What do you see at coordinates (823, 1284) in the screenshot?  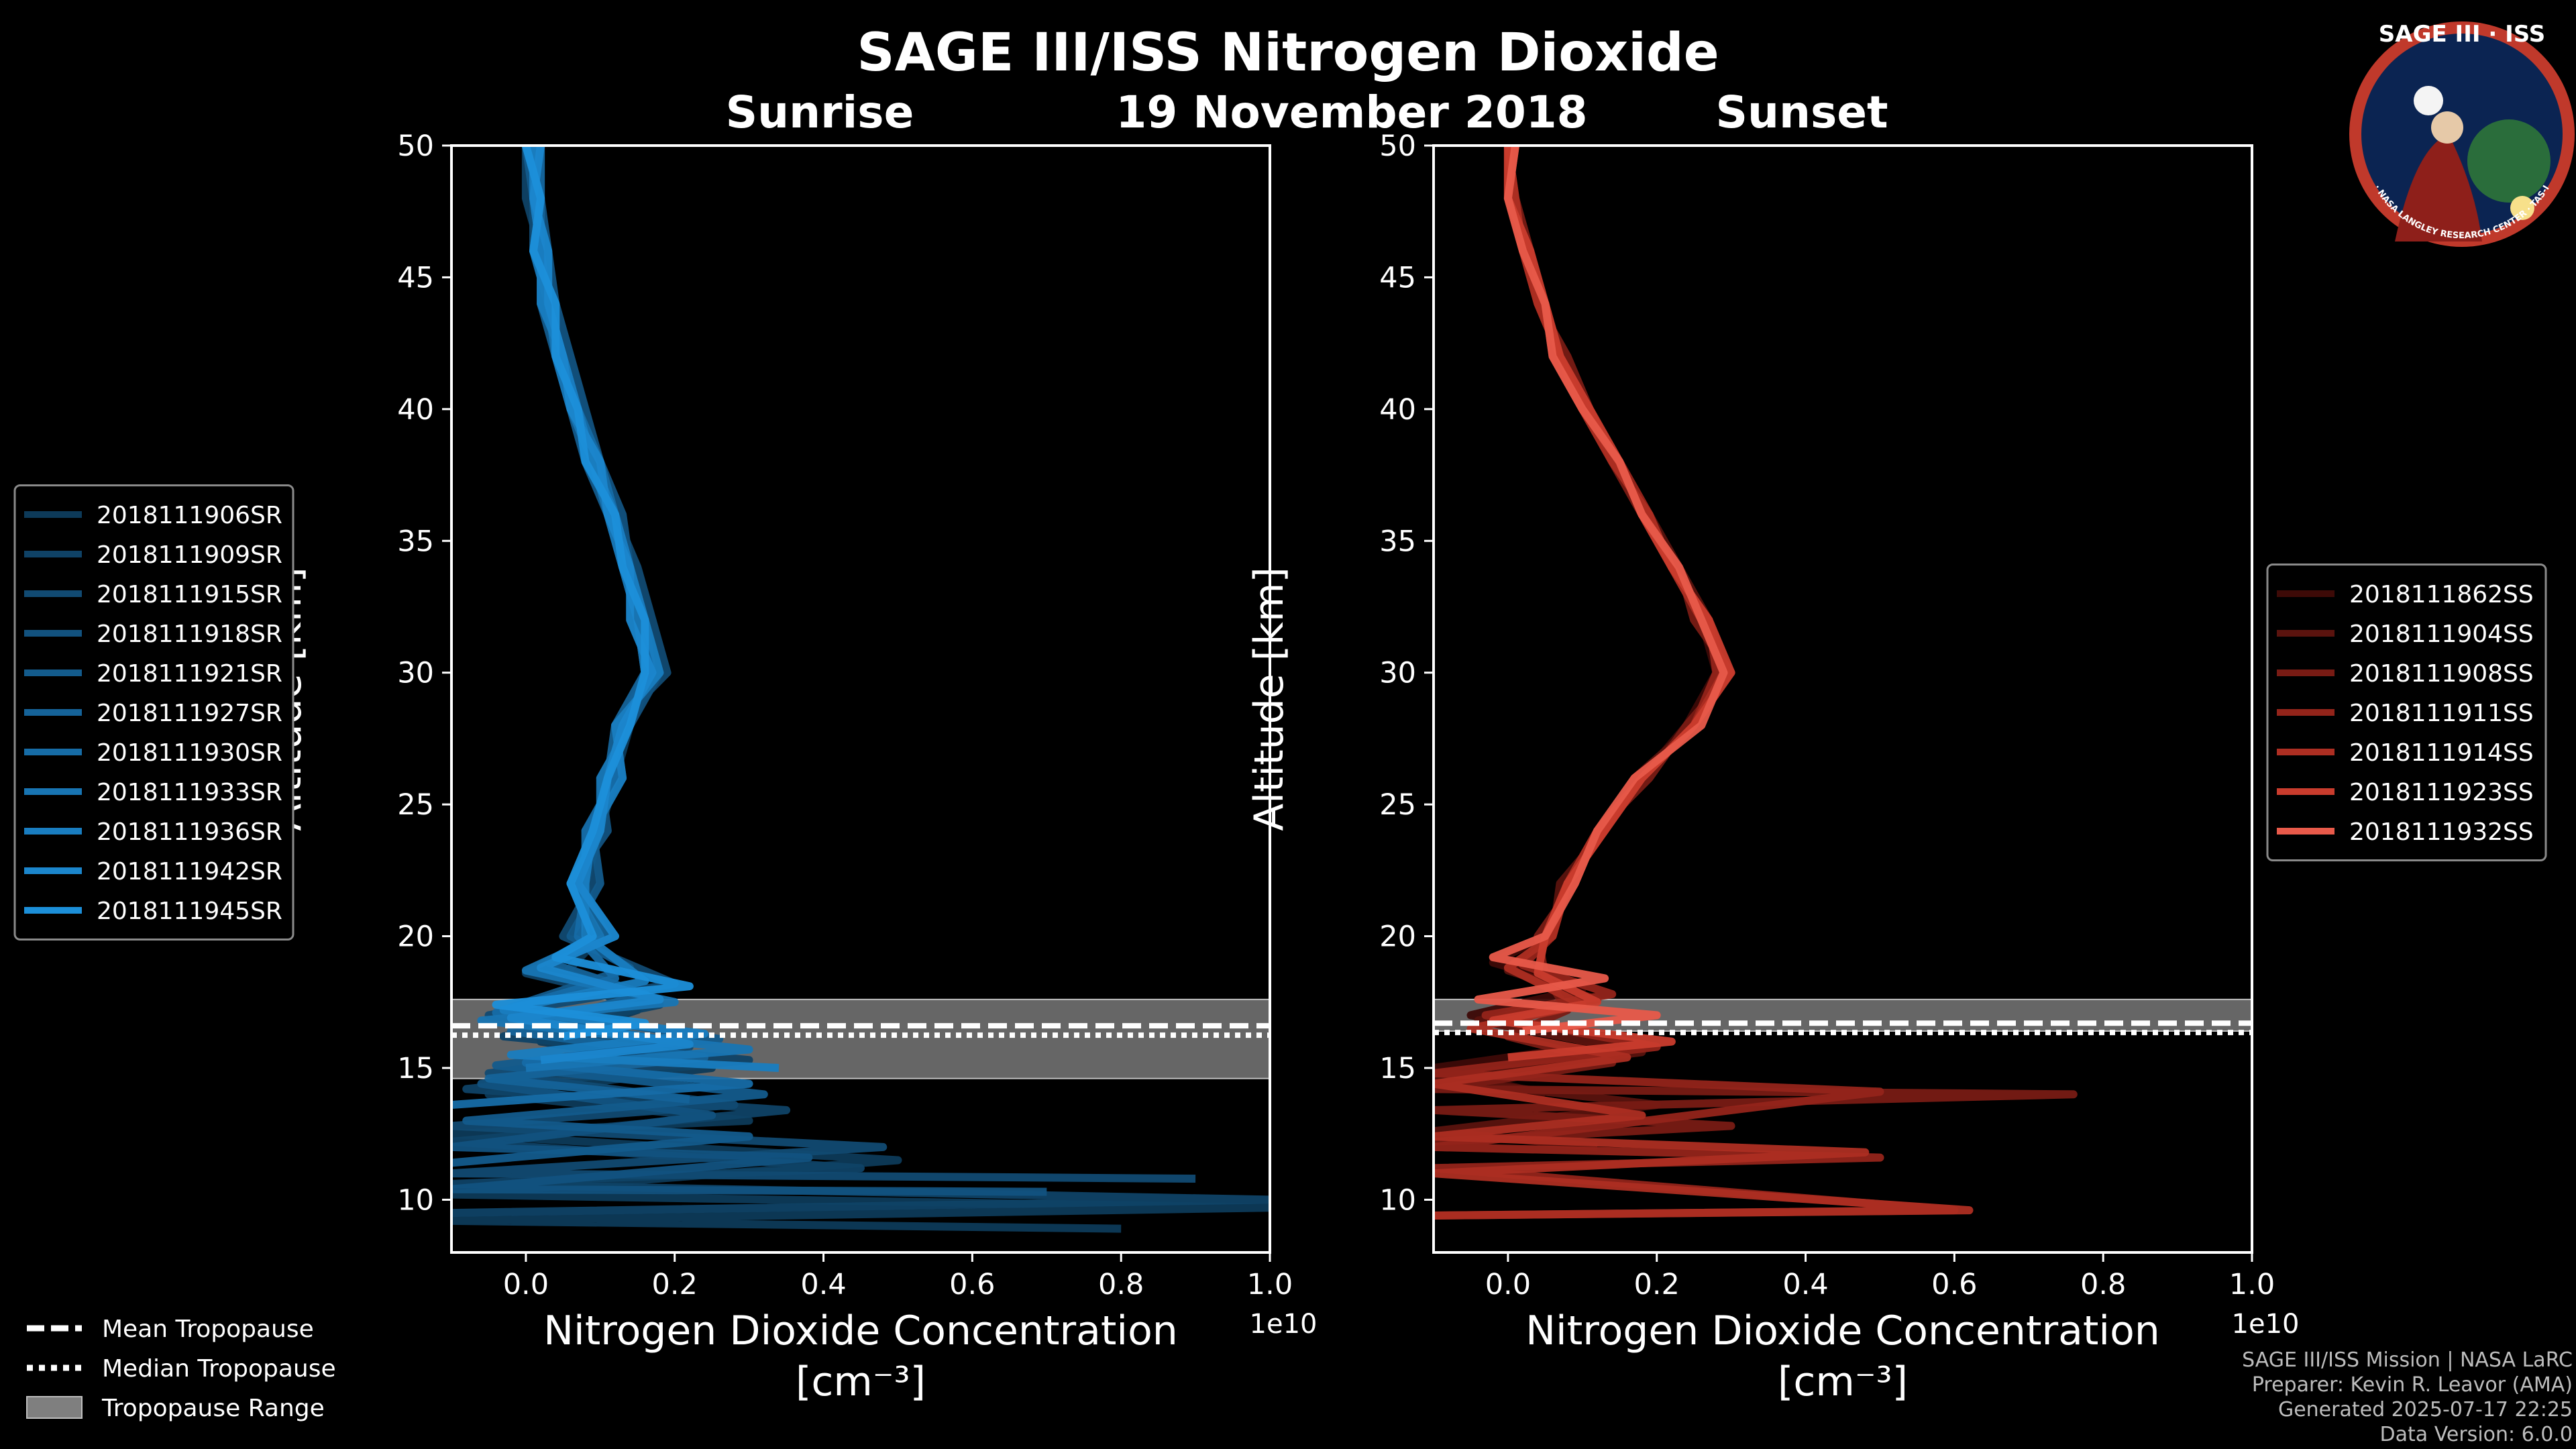 I see `sunrise-xtick-label: 0.4` at bounding box center [823, 1284].